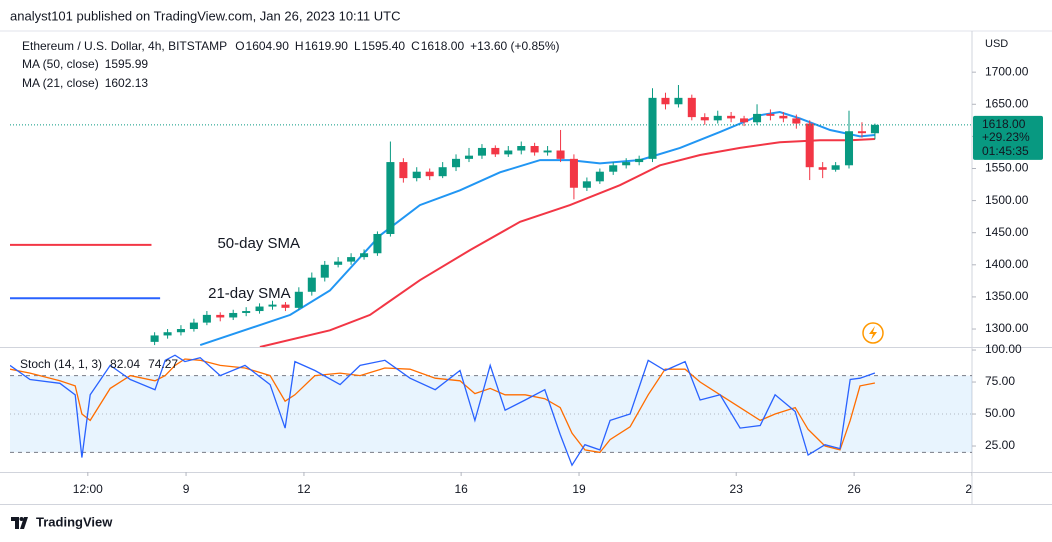 This screenshot has height=542, width=1052. Describe the element at coordinates (268, 46) in the screenshot. I see `ohlc-value: 1604.90` at that location.